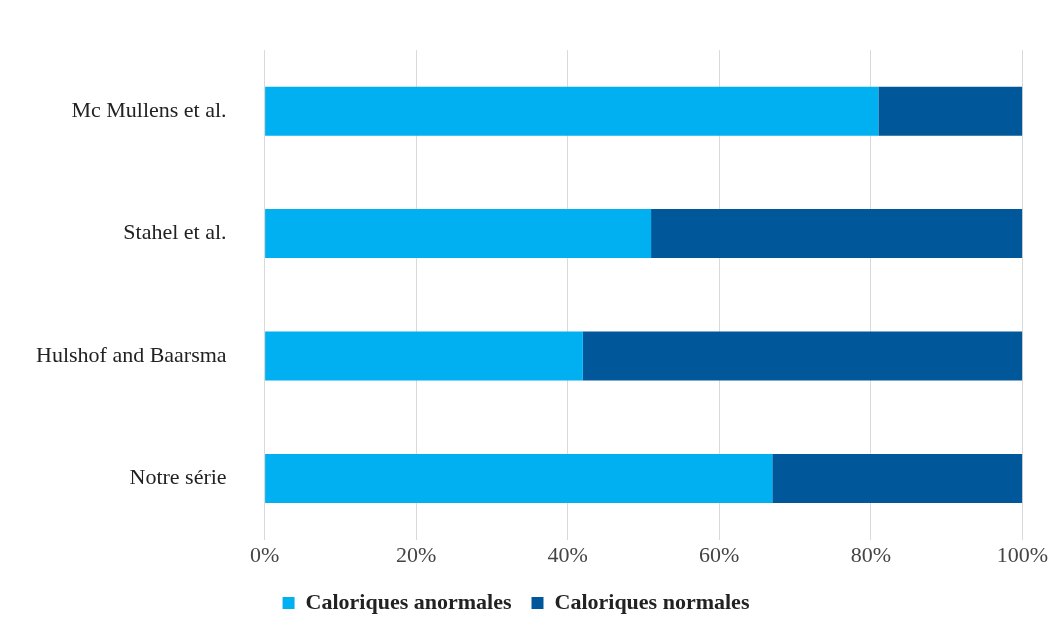  I want to click on y-tick-label: Hulshof and Baarsma, so click(131, 354).